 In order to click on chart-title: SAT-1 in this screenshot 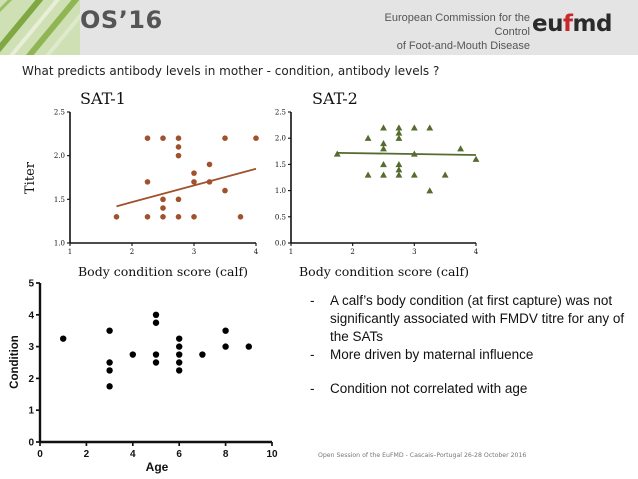, I will do `click(103, 98)`.